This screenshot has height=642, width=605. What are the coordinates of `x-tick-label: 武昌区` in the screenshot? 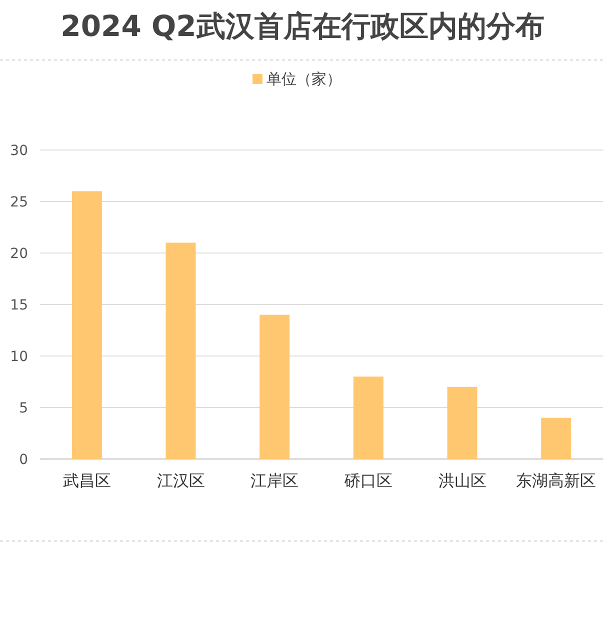 It's located at (86, 480).